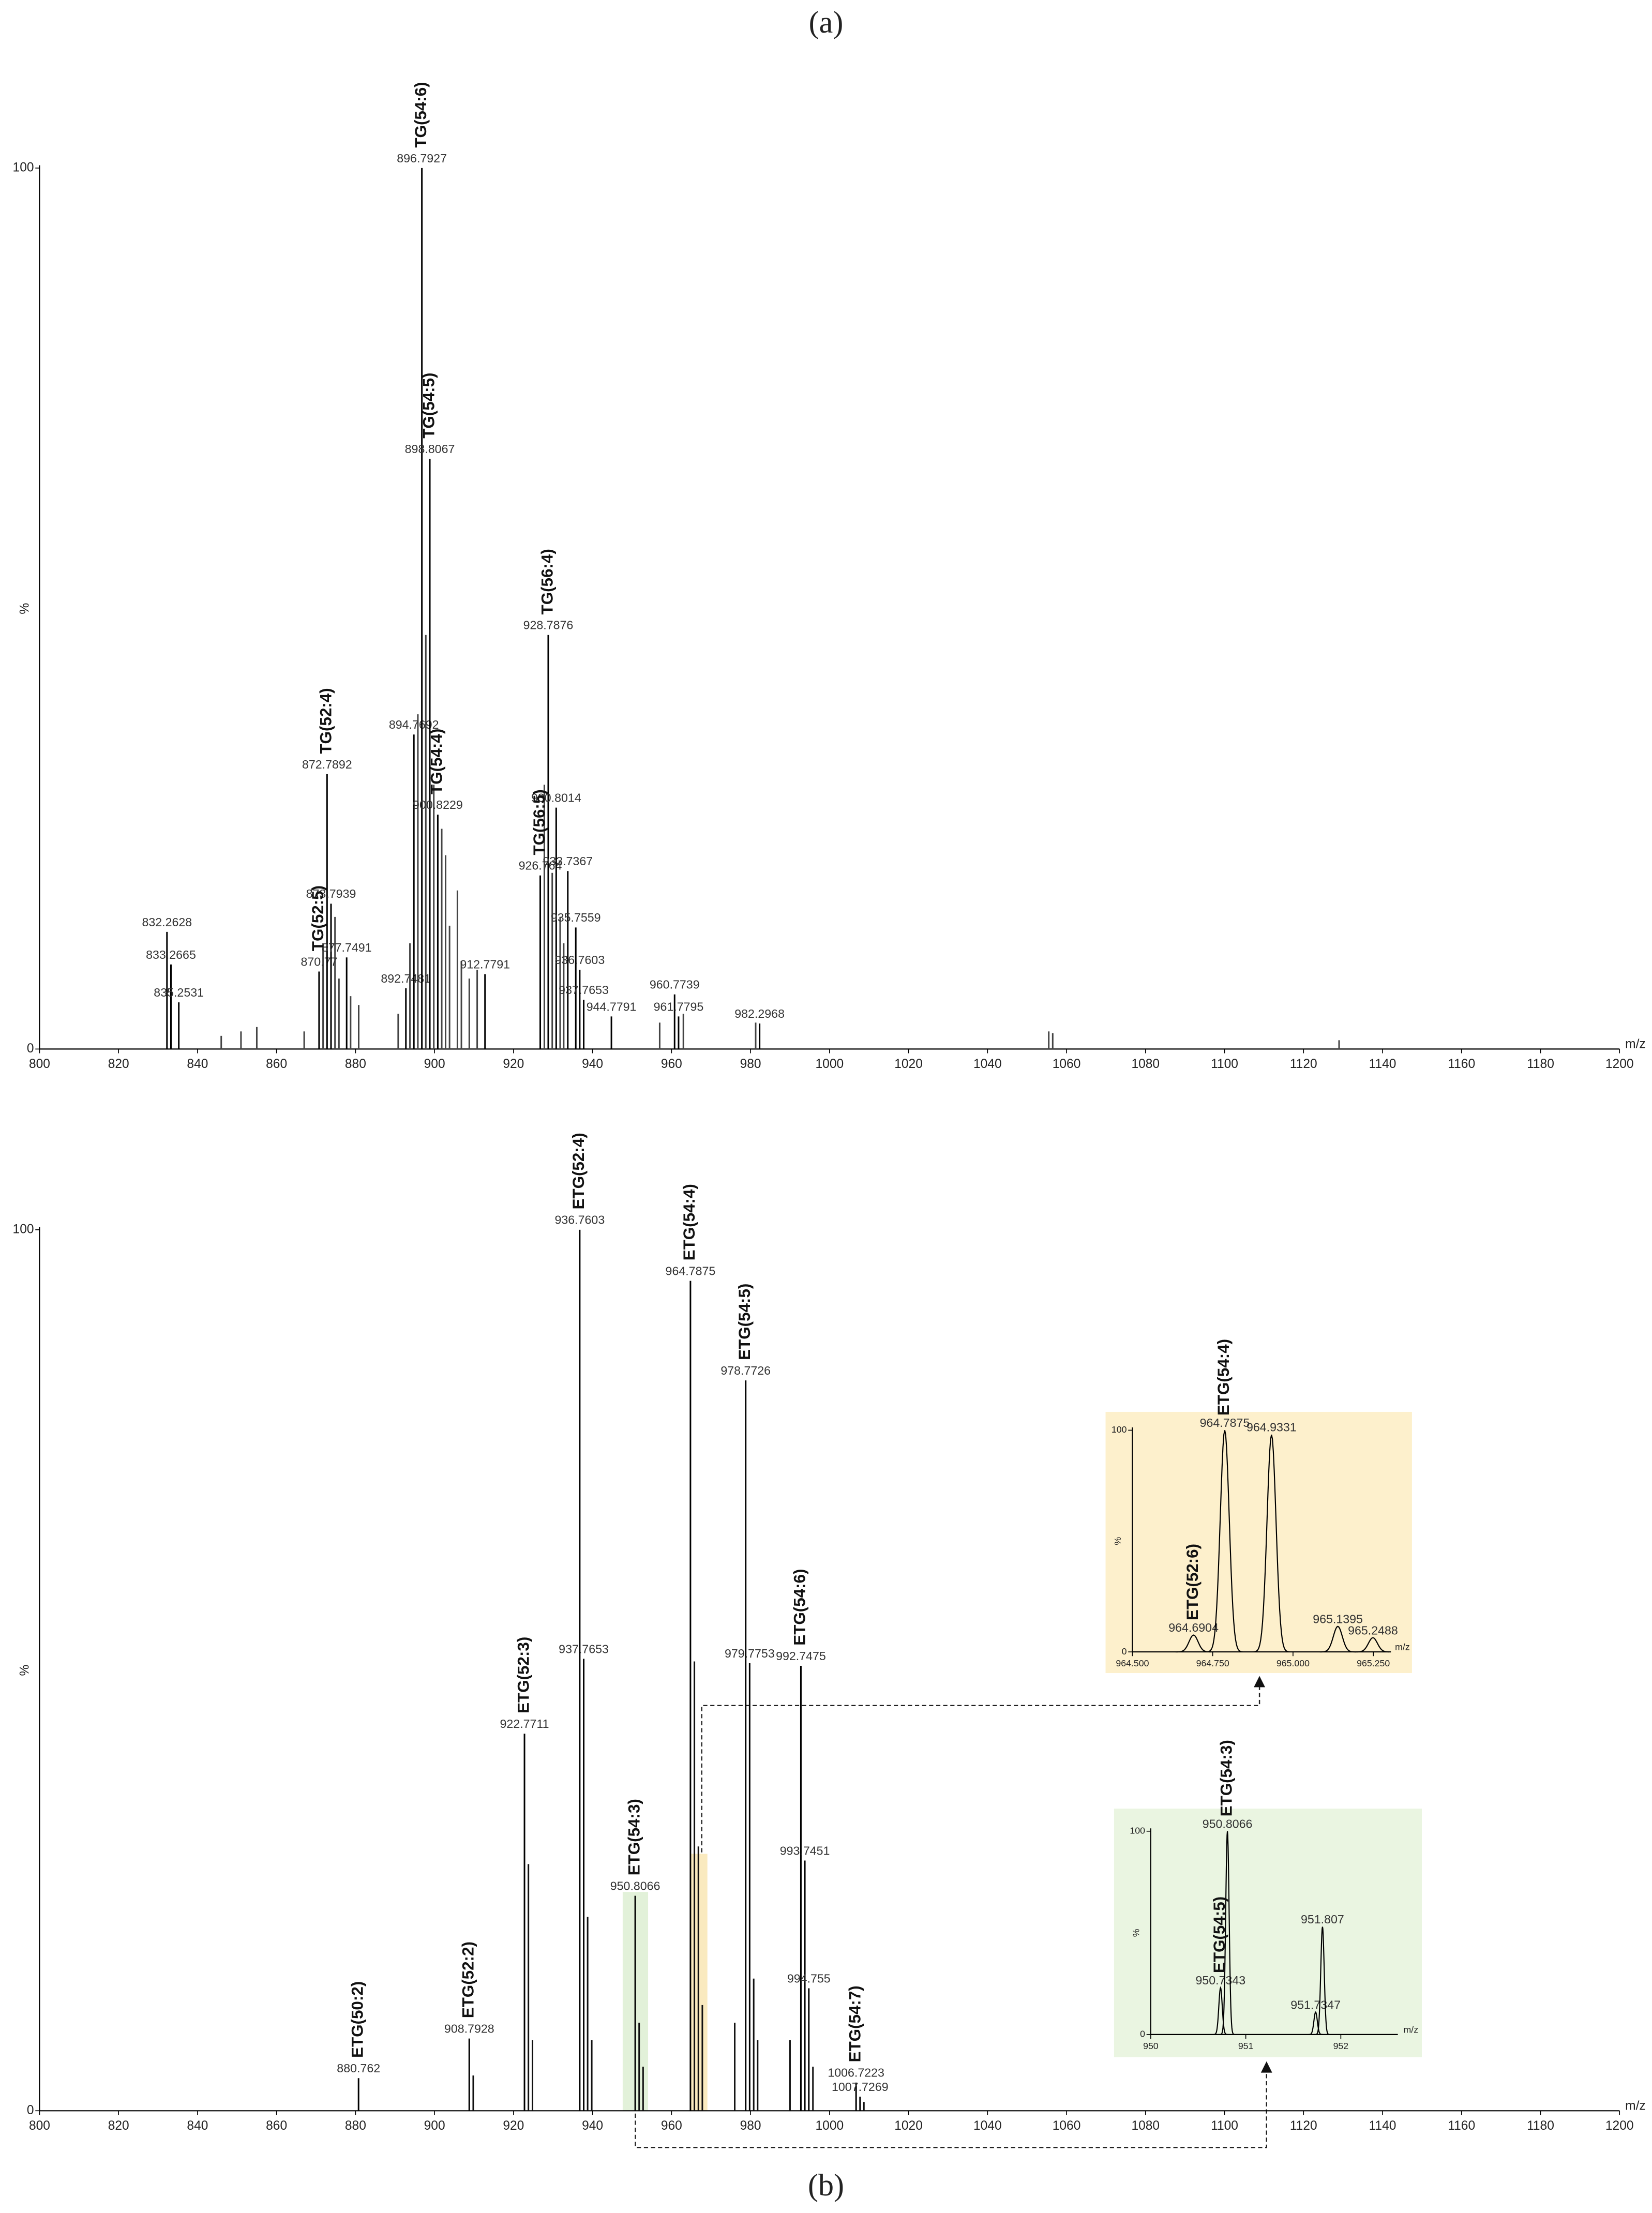 The height and width of the screenshot is (2213, 1652). Describe the element at coordinates (1228, 1823) in the screenshot. I see `peak-label: 950.8066` at that location.